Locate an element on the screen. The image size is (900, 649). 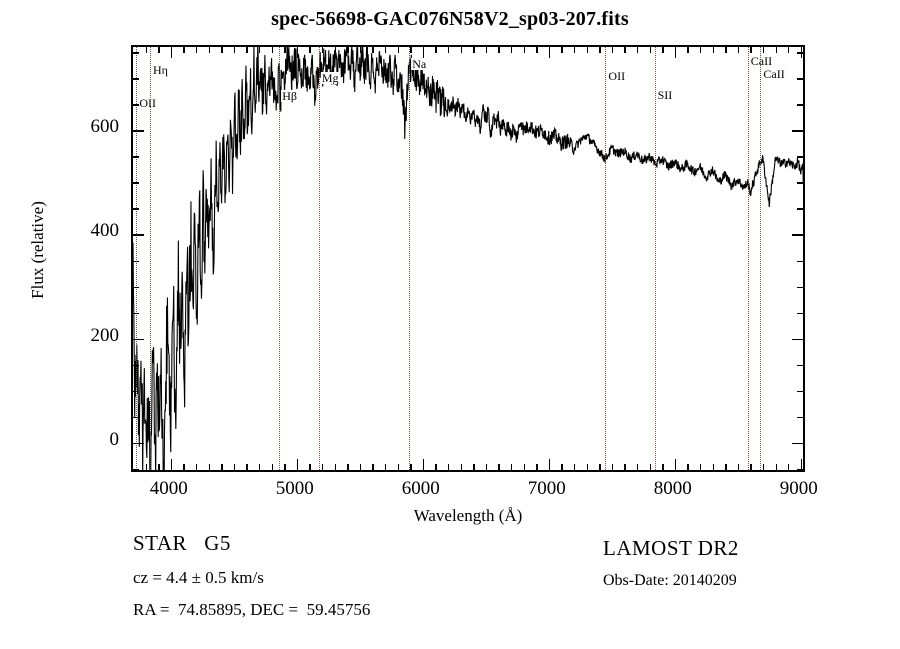
object-class-text: STAR G5 is located at coordinates (182, 543).